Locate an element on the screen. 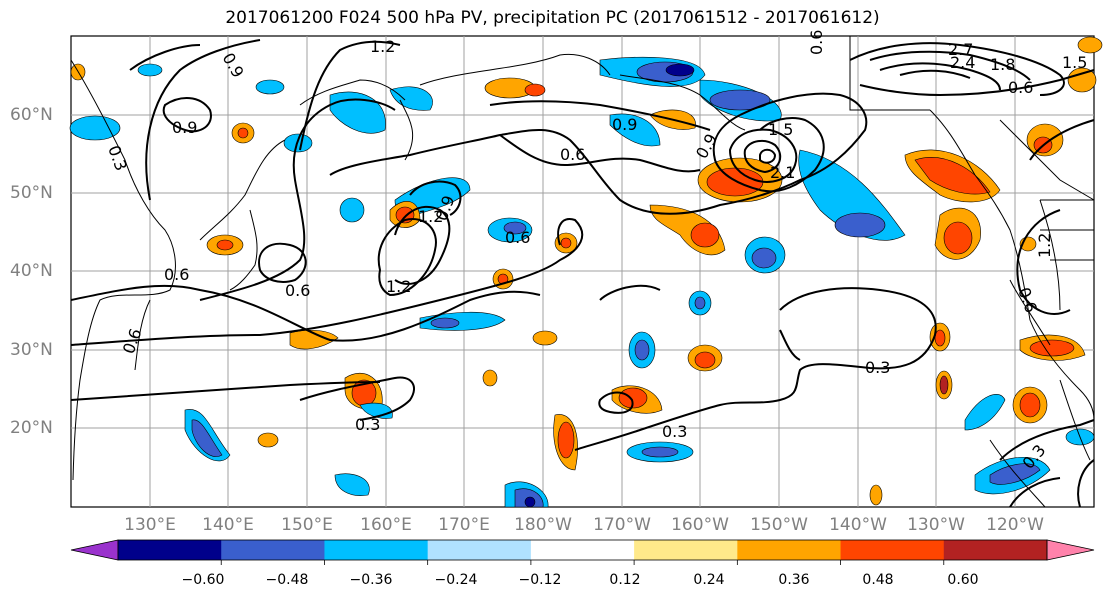 Image resolution: width=1105 pixels, height=601 pixels. colorbar-tick-label: 0.12 is located at coordinates (625, 580).